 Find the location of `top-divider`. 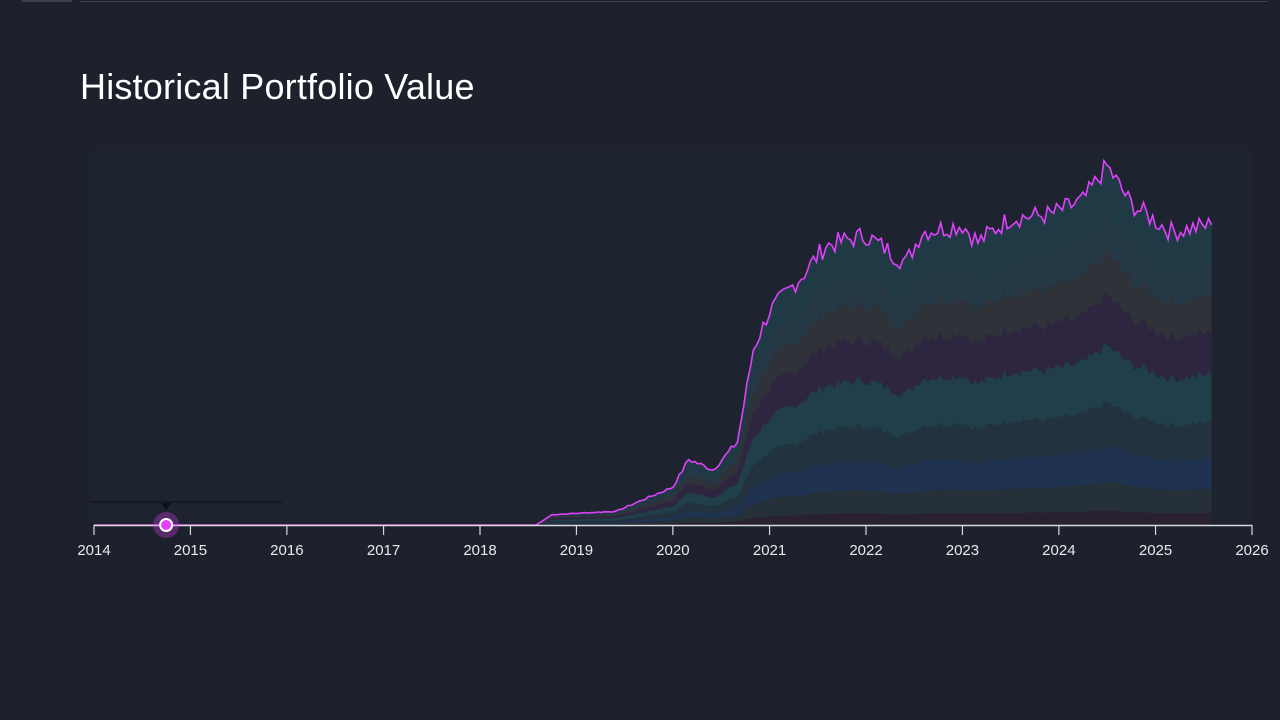

top-divider is located at coordinates (674, 1).